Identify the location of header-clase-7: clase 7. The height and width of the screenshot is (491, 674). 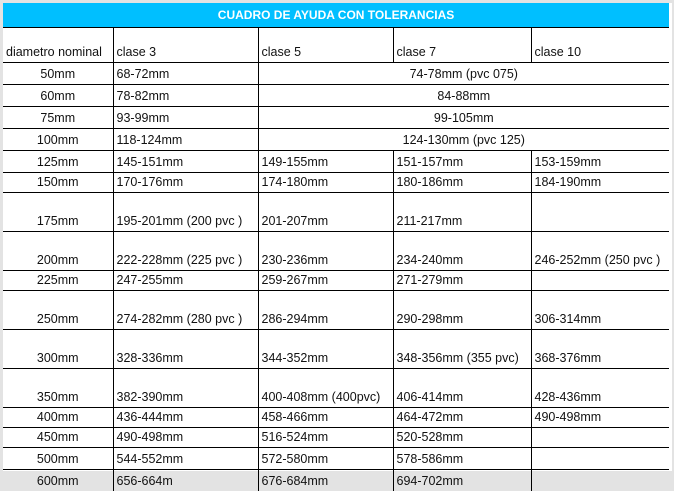
(462, 45).